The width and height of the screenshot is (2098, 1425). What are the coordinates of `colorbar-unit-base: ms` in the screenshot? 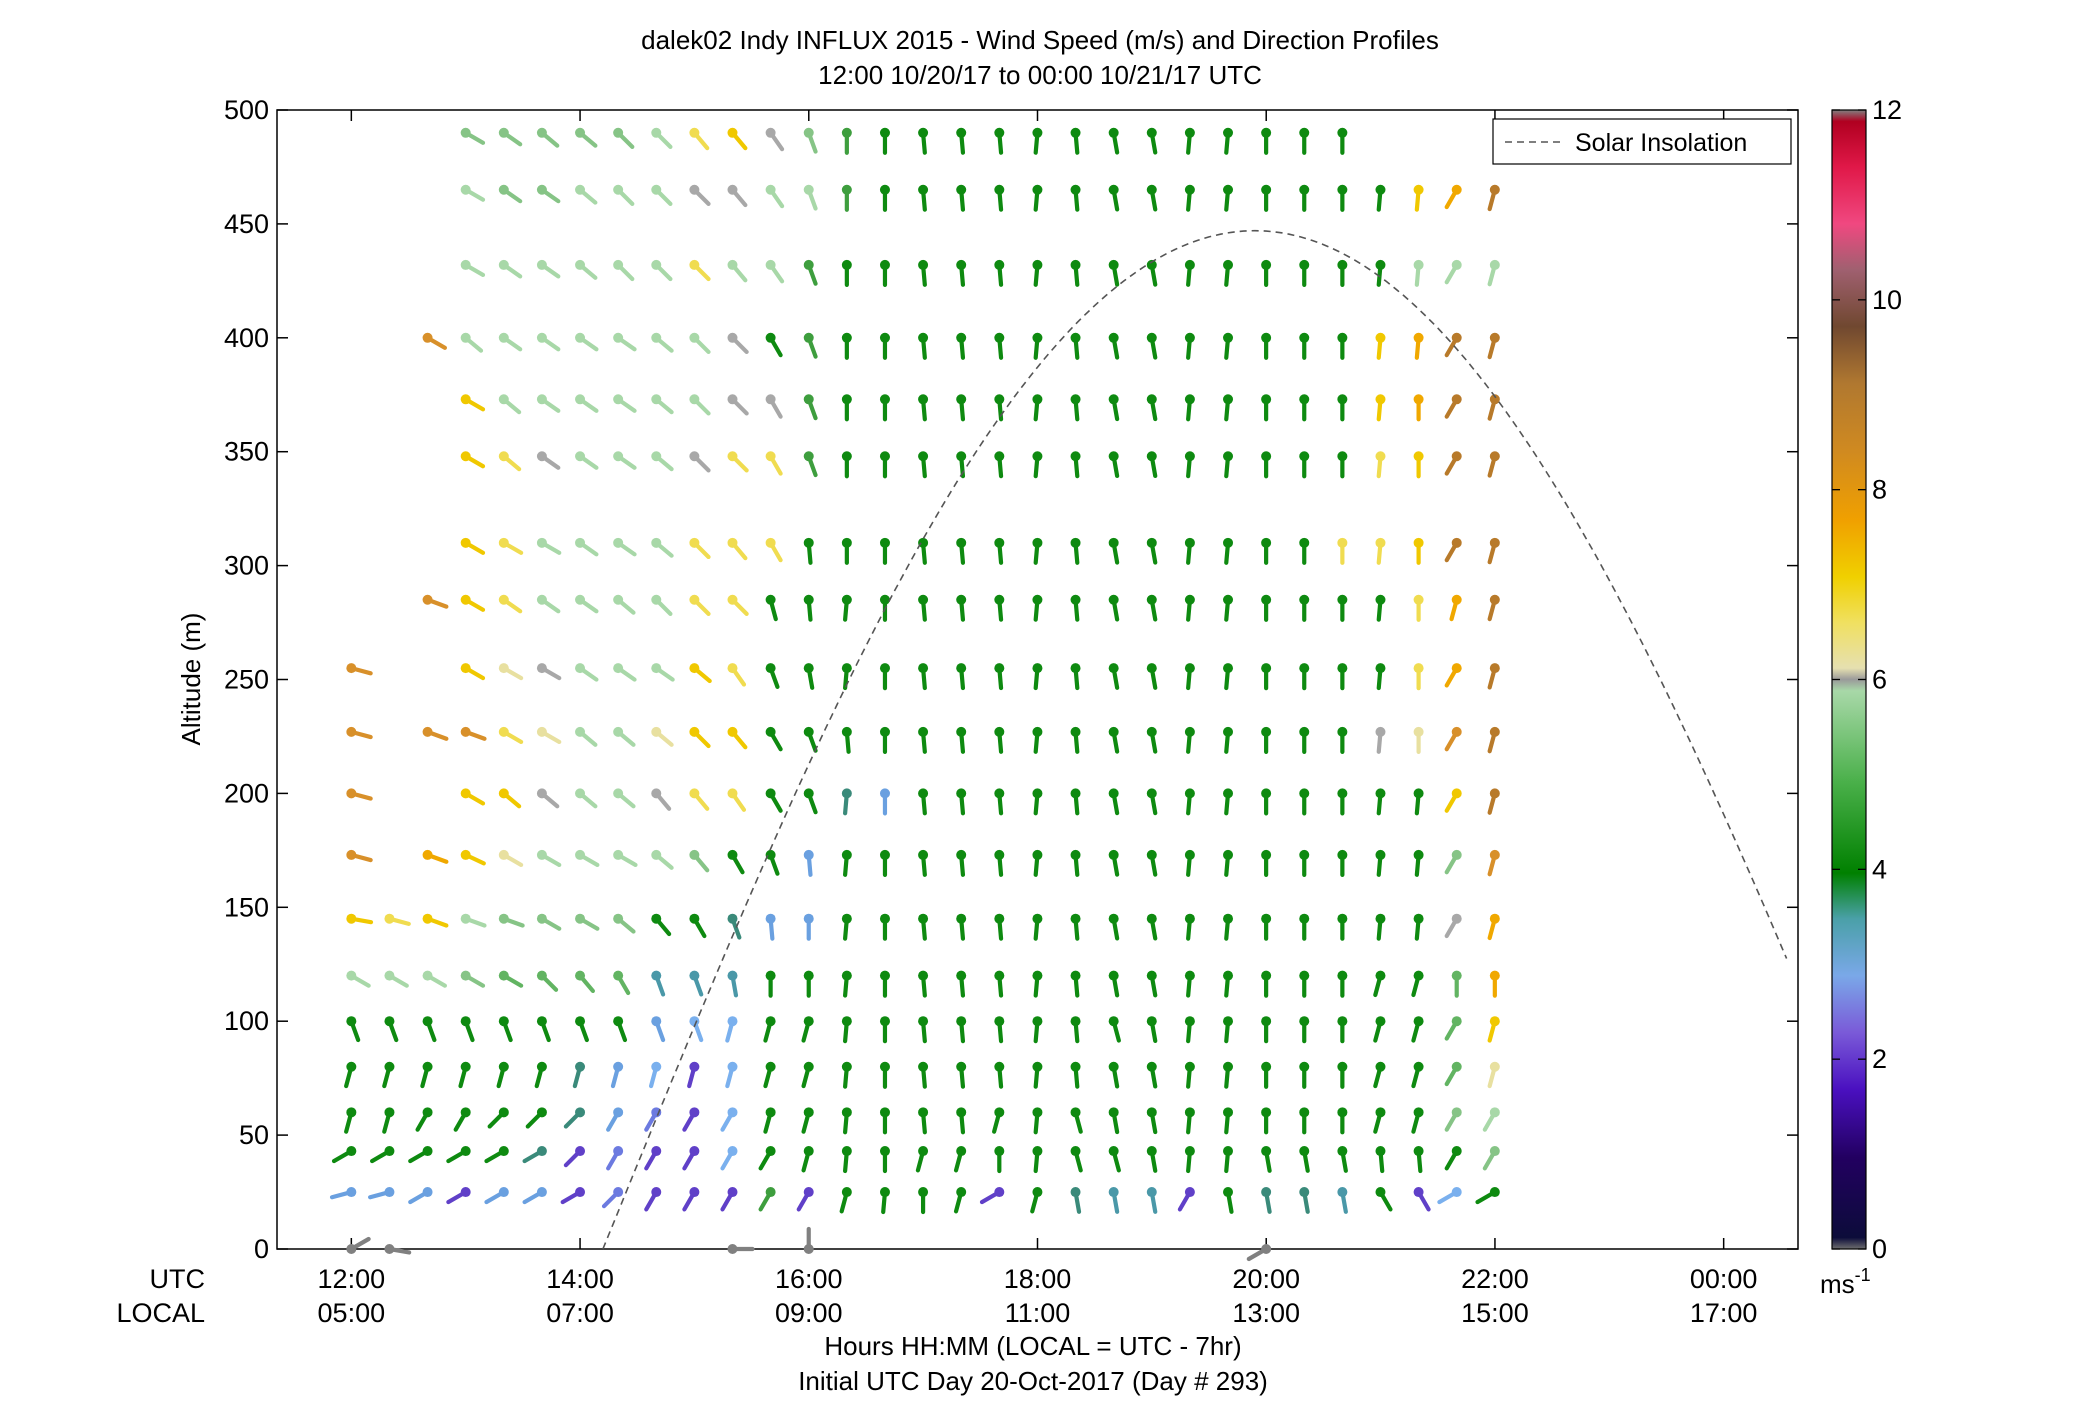 It's located at (1837, 1284).